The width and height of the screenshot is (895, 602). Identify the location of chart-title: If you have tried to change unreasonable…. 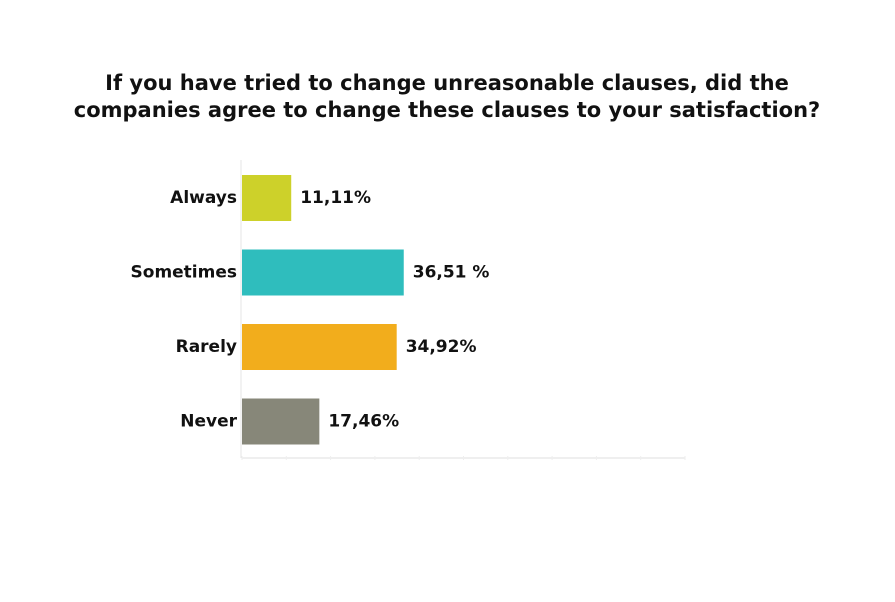
(447, 96).